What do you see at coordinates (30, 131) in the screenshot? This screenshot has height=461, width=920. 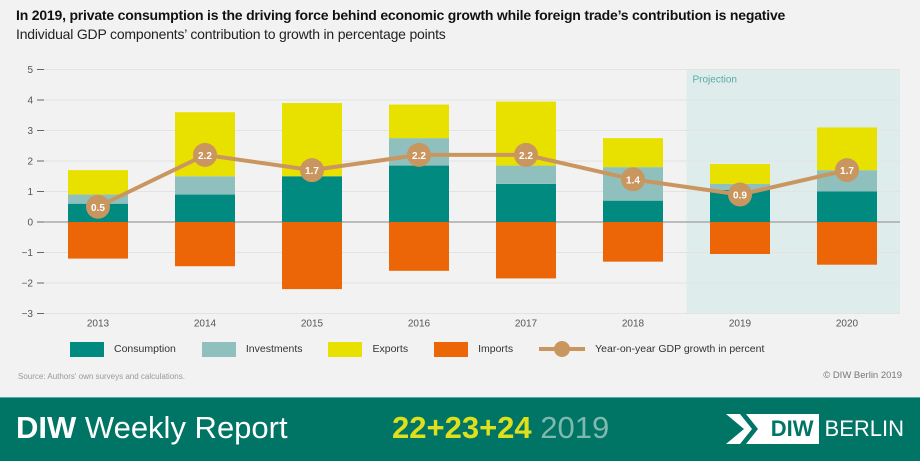 I see `y-tick-label: 3` at bounding box center [30, 131].